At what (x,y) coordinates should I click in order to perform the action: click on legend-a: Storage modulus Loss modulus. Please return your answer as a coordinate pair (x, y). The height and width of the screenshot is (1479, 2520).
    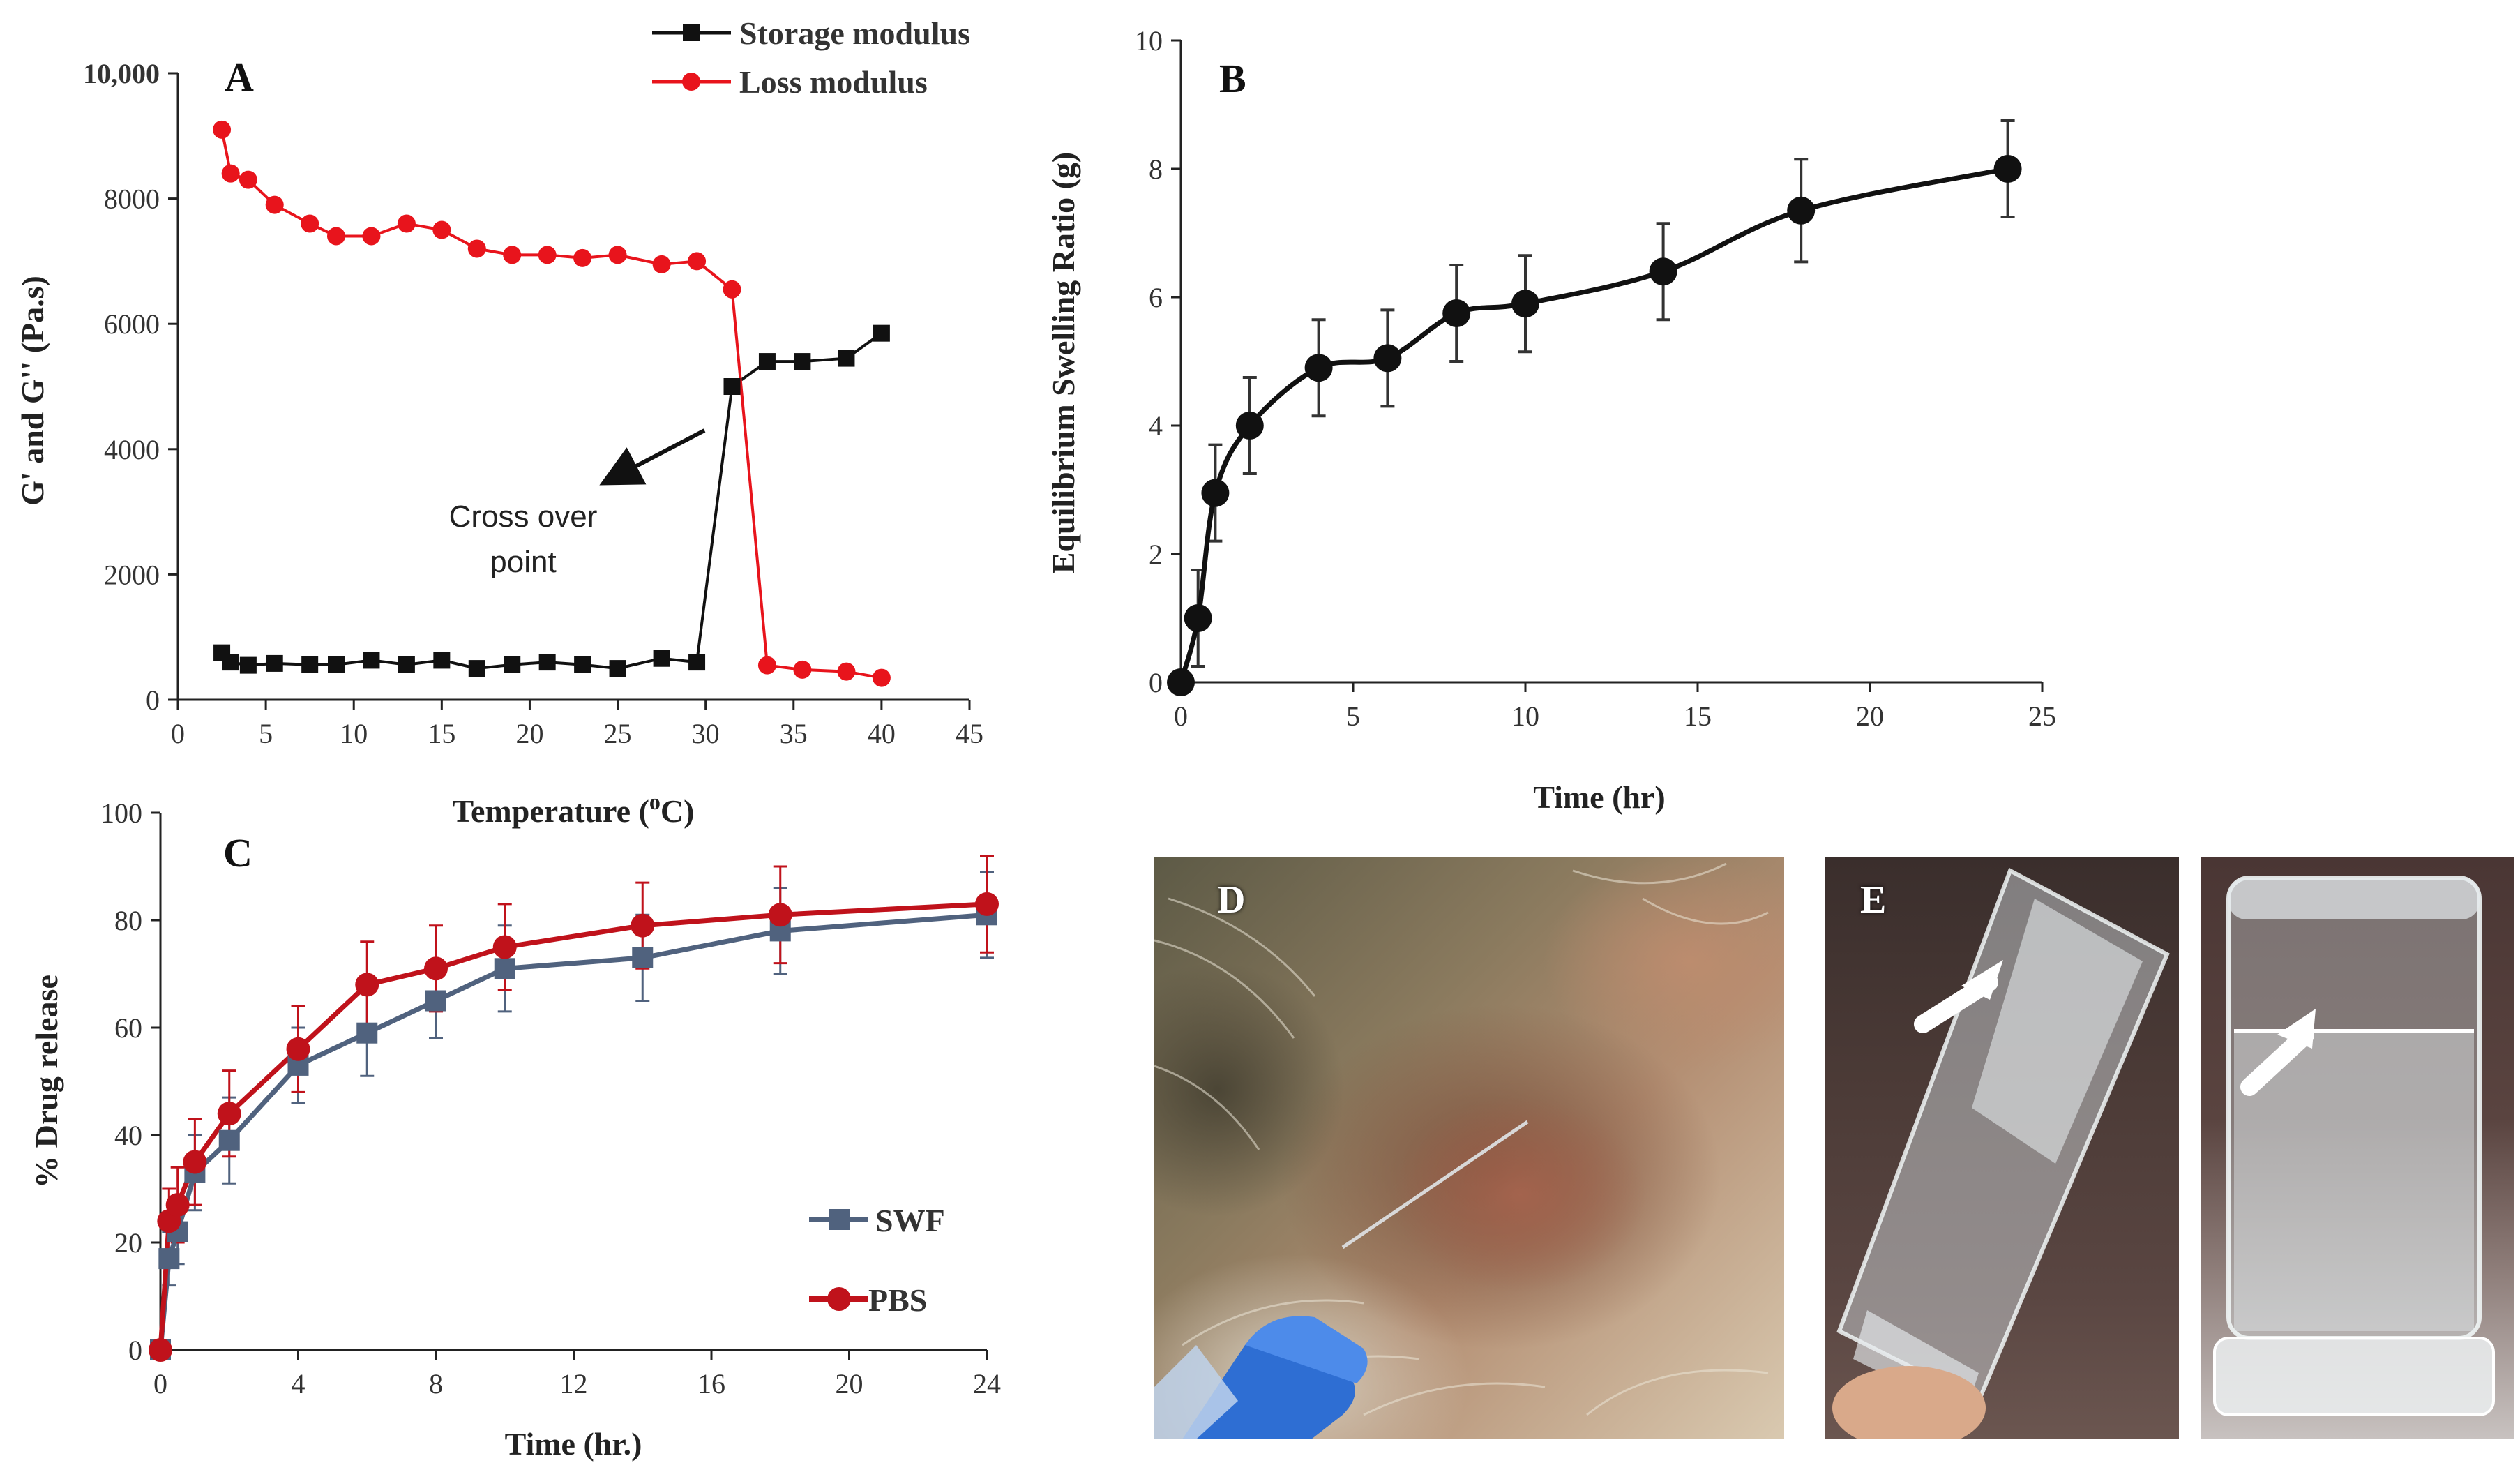
    Looking at the image, I should click on (811, 58).